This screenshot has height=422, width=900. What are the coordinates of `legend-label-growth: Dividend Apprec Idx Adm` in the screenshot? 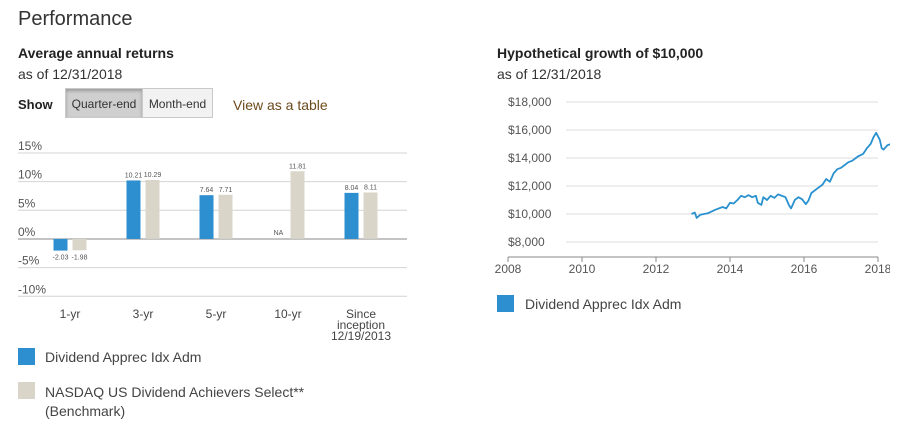 It's located at (603, 304).